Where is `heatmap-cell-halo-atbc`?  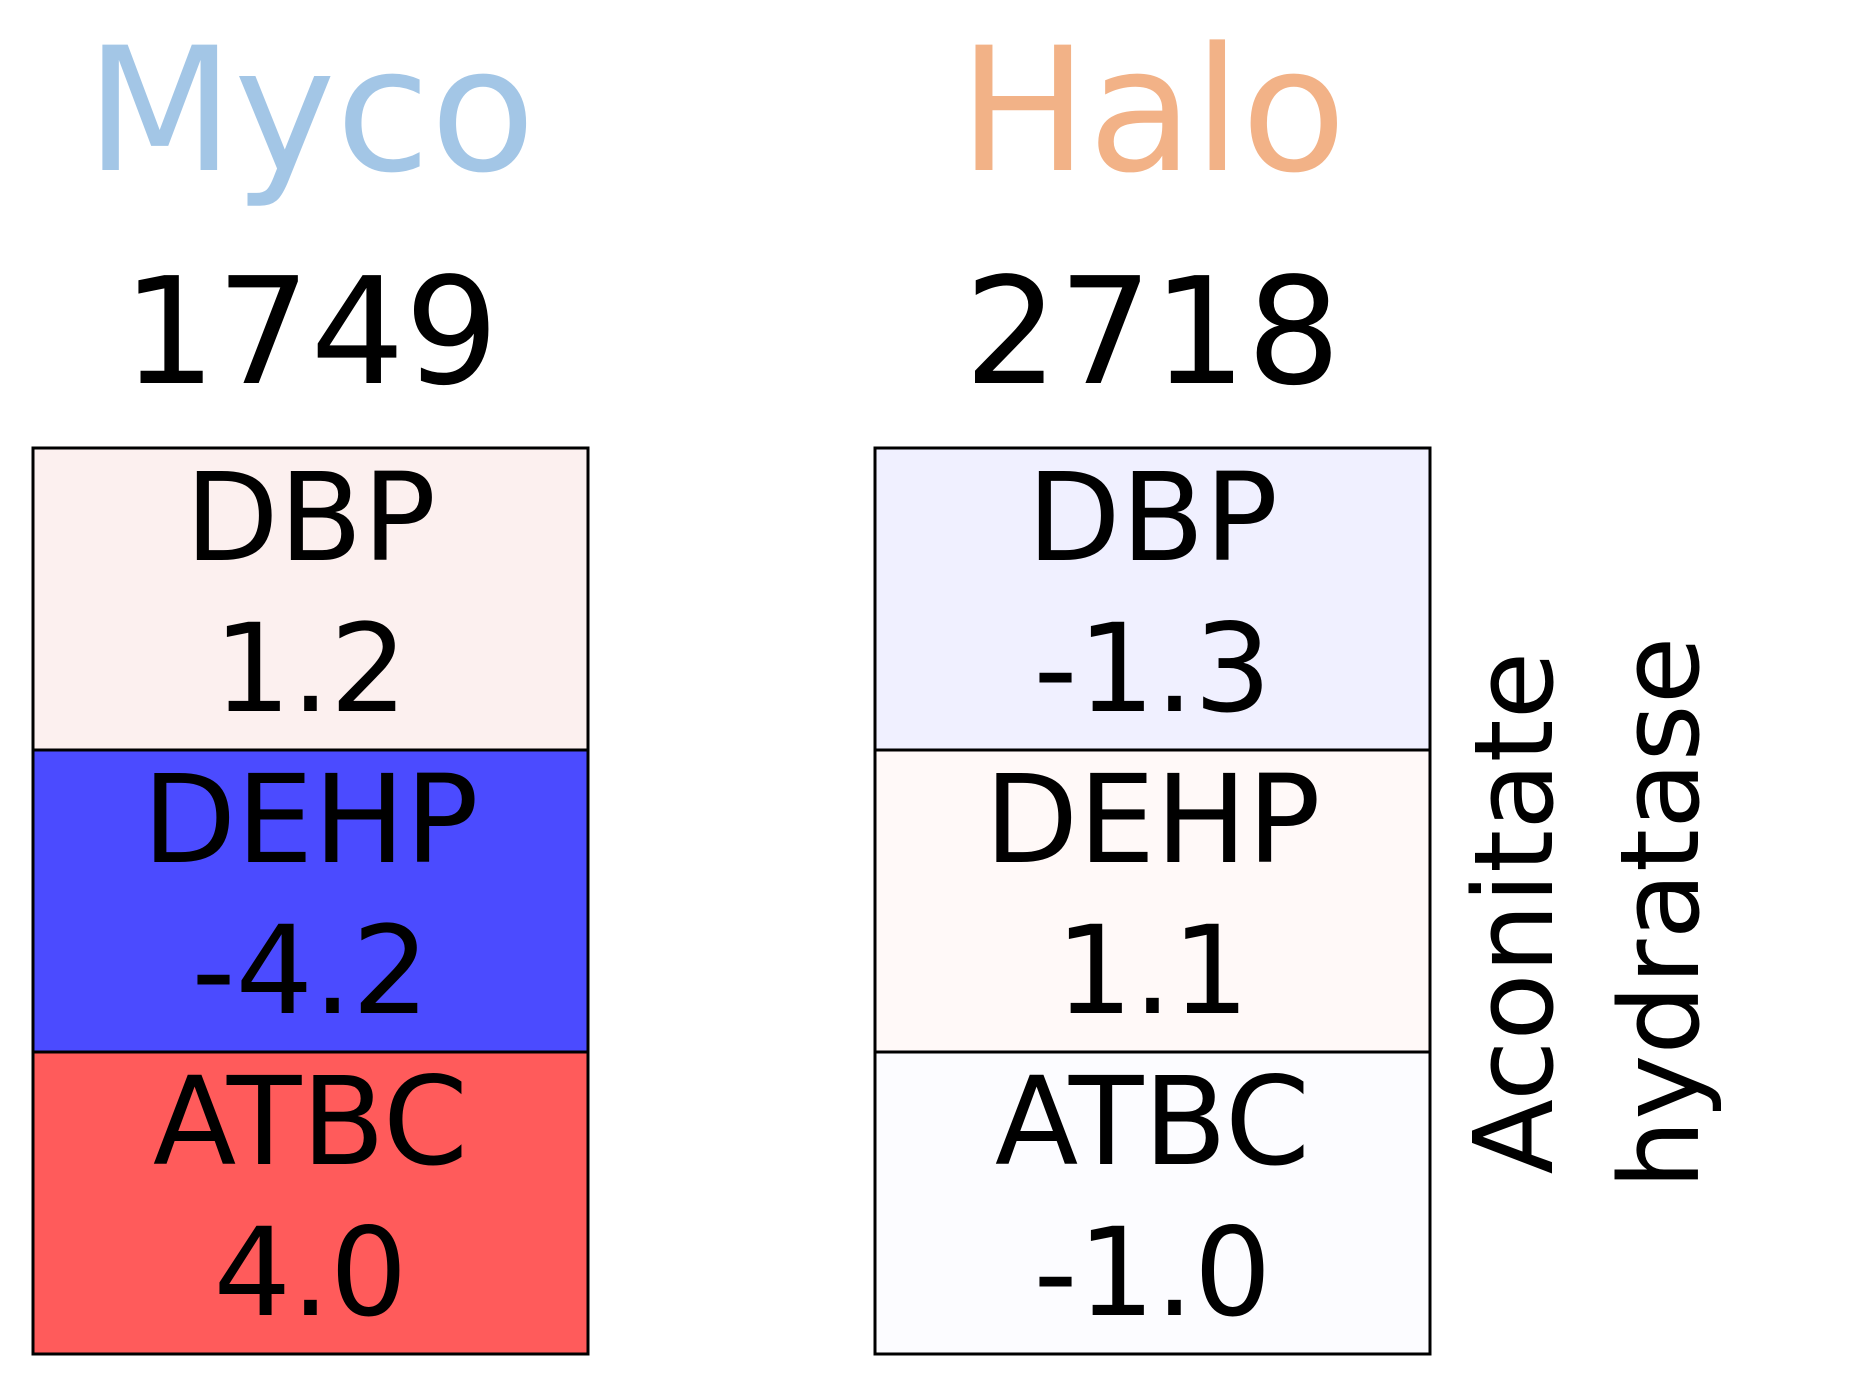
heatmap-cell-halo-atbc is located at coordinates (1152, 1203).